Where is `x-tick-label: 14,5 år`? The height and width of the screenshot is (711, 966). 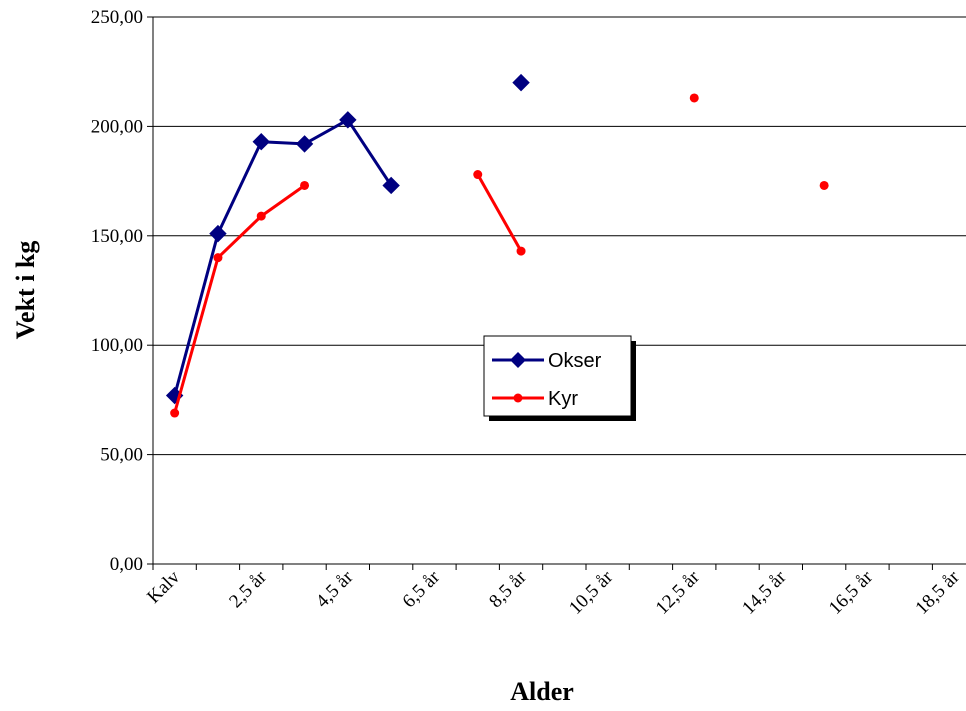 x-tick-label: 14,5 år is located at coordinates (764, 592).